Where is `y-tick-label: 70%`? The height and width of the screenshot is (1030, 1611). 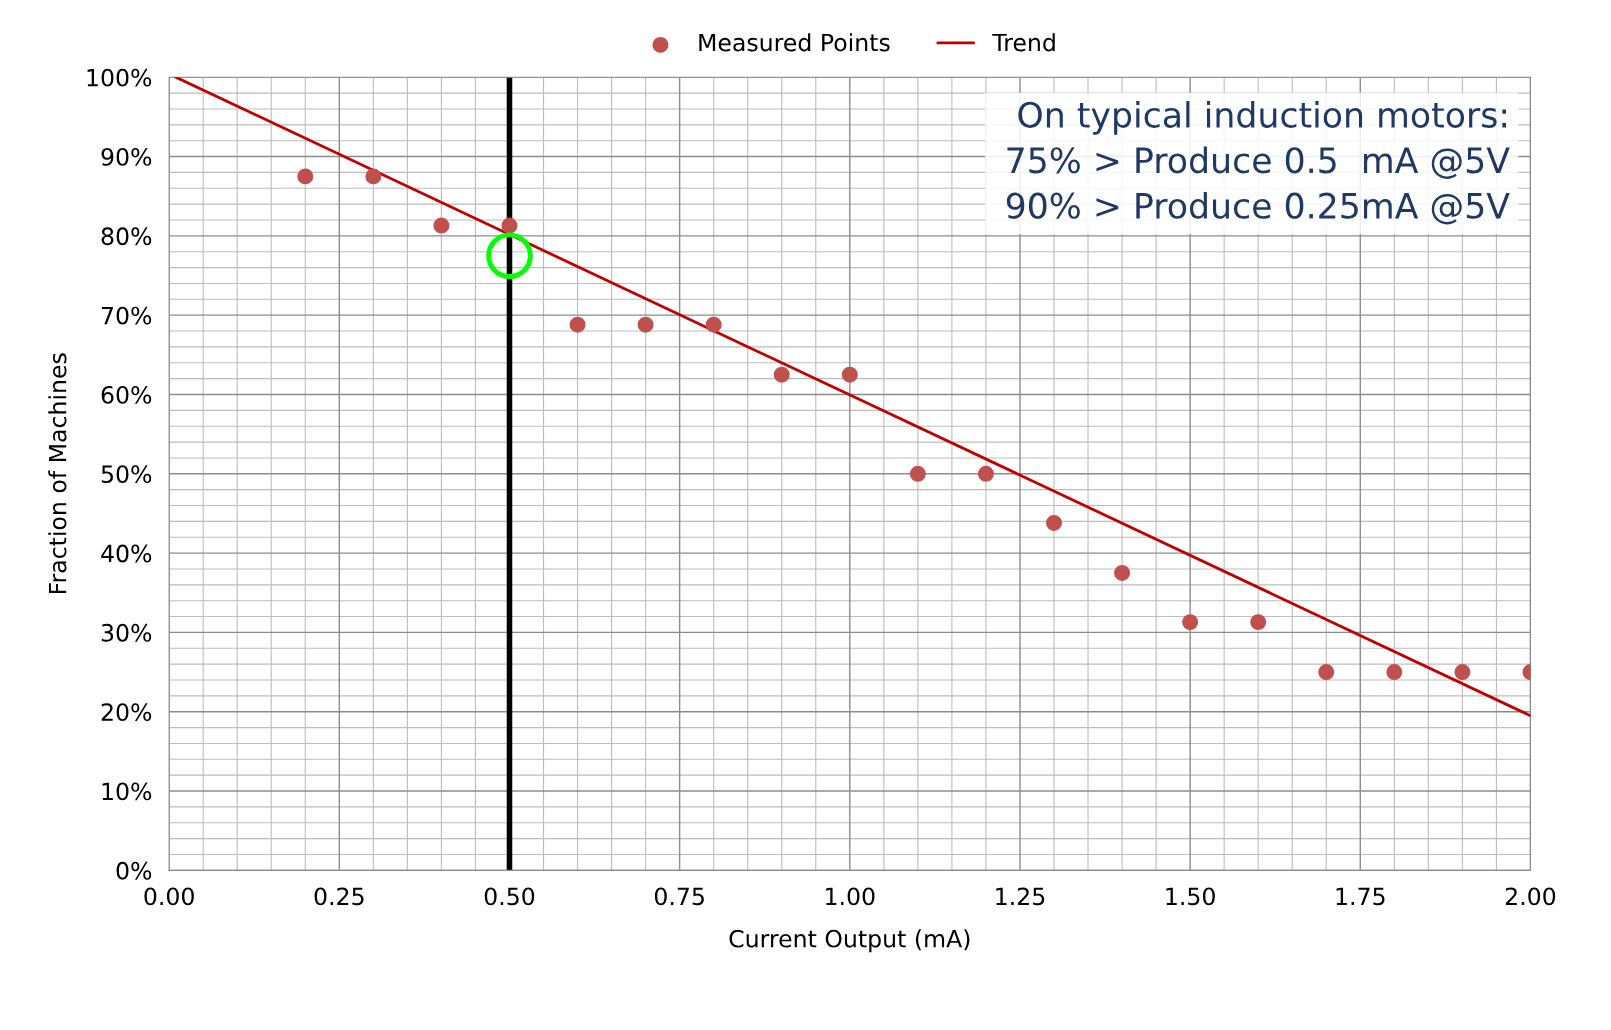
y-tick-label: 70% is located at coordinates (126, 315).